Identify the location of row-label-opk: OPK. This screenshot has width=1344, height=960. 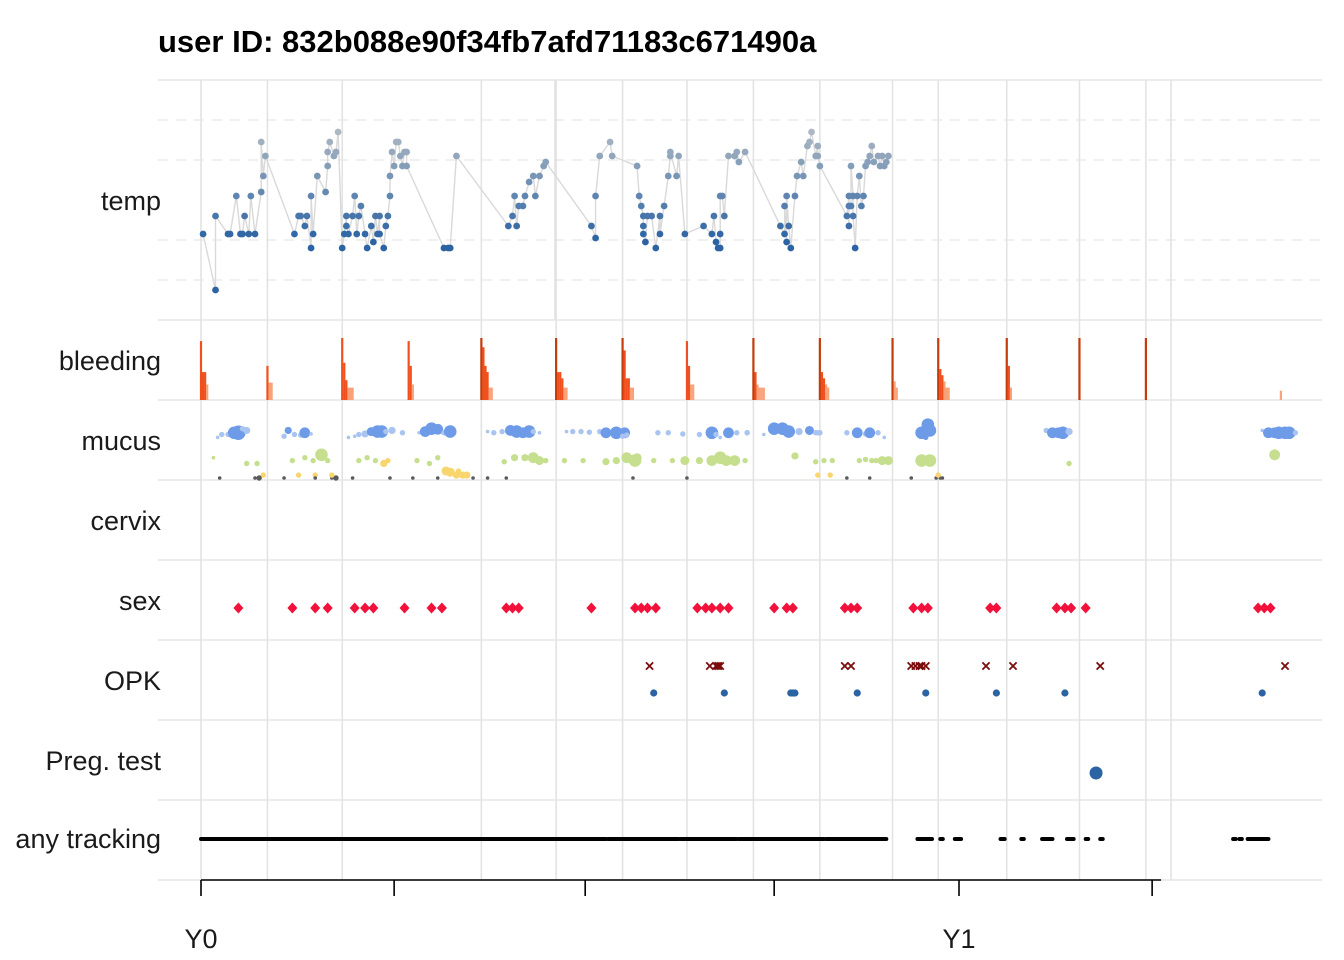
(132, 681).